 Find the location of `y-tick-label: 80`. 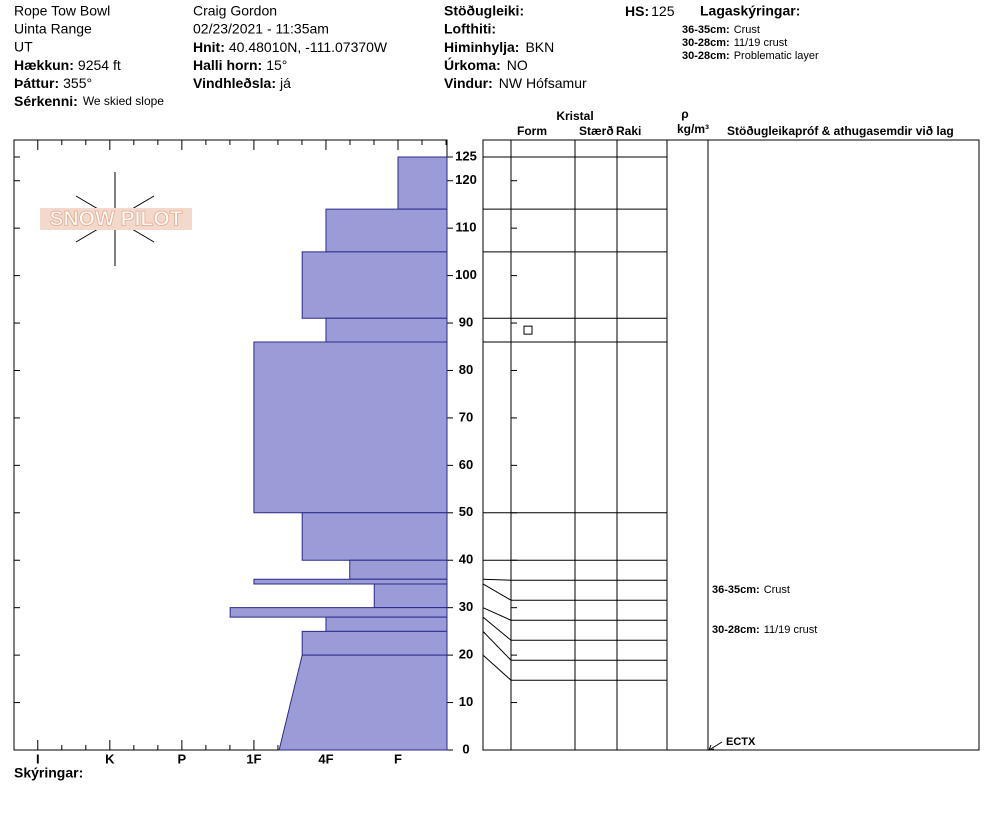

y-tick-label: 80 is located at coordinates (466, 369).